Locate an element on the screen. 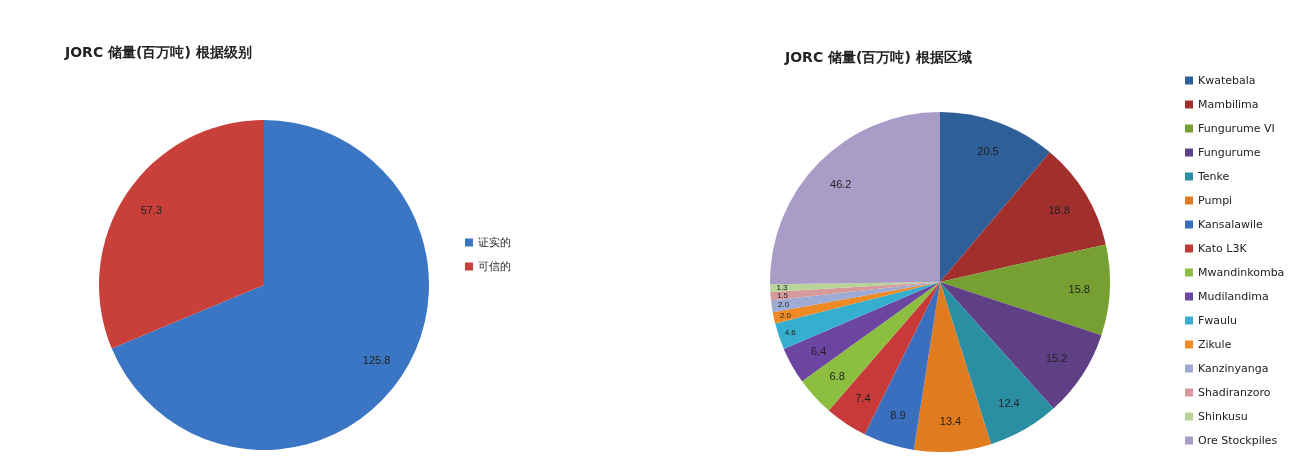  legend-label: Fungurume is located at coordinates (1229, 152).